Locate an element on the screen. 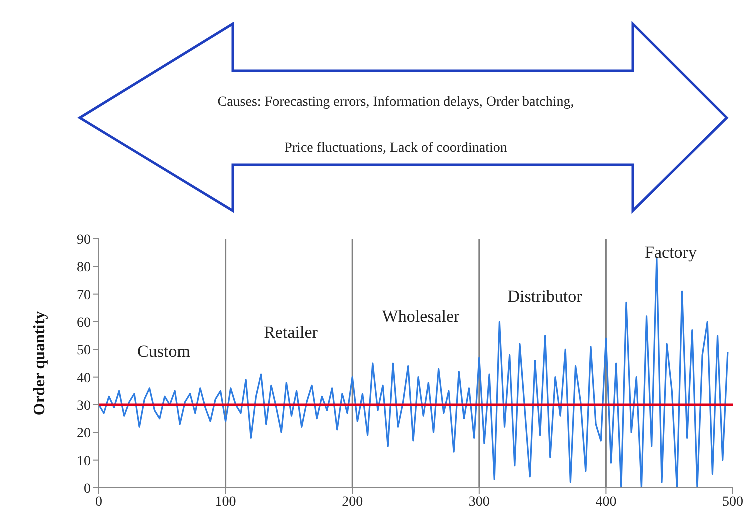 The width and height of the screenshot is (748, 524). annotation: Distributor is located at coordinates (545, 296).